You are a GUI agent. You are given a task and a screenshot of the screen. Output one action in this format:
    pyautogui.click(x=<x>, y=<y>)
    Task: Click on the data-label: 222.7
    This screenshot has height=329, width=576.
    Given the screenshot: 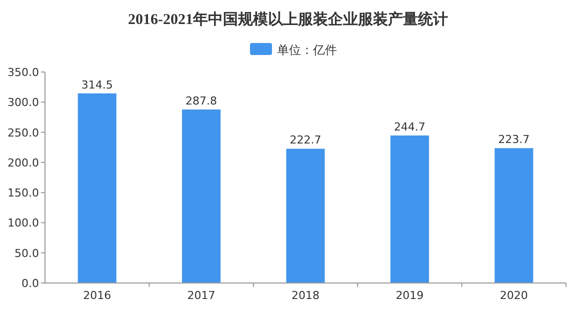 What is the action you would take?
    pyautogui.click(x=306, y=140)
    